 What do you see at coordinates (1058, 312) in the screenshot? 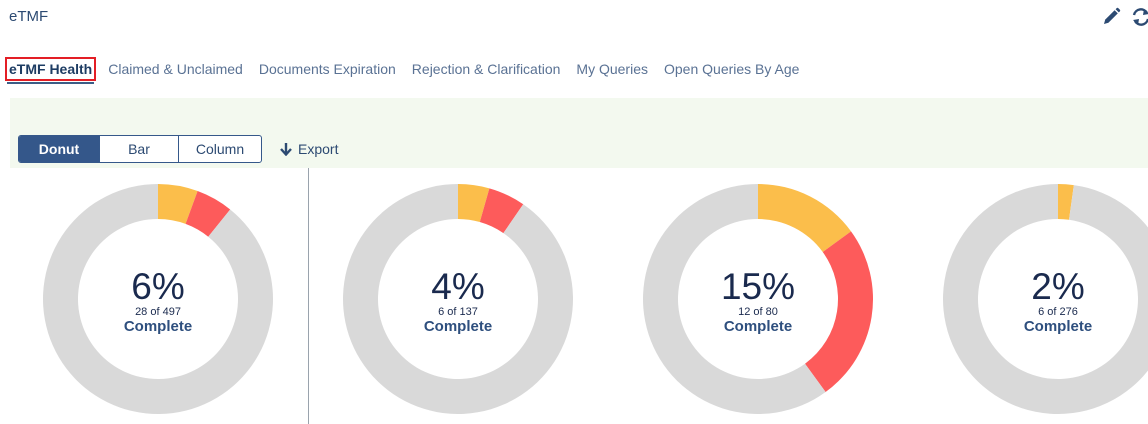
I see `count-label: 6 of 276` at bounding box center [1058, 312].